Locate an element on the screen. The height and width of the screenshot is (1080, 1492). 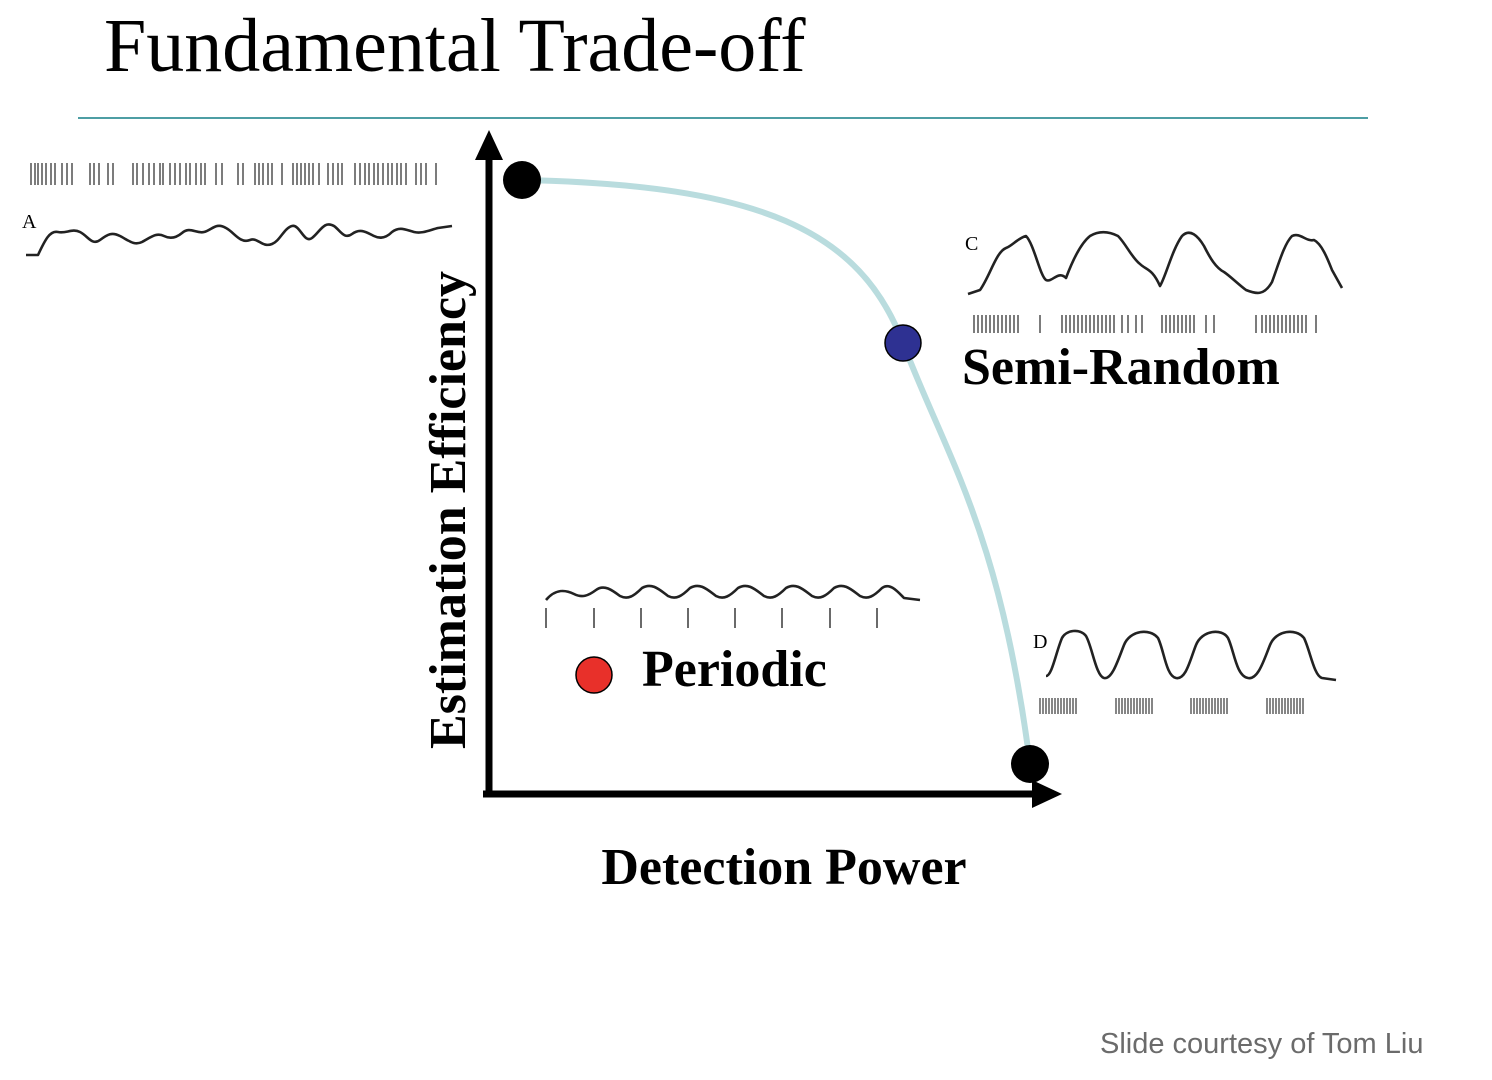
panel-d-response-trace is located at coordinates (1191, 655).